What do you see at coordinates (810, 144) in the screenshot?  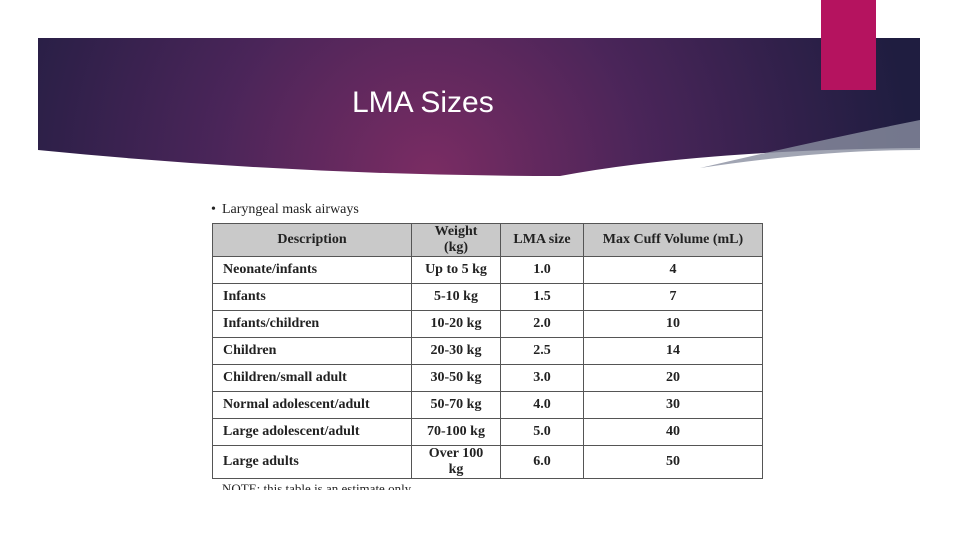 I see `swoosh` at bounding box center [810, 144].